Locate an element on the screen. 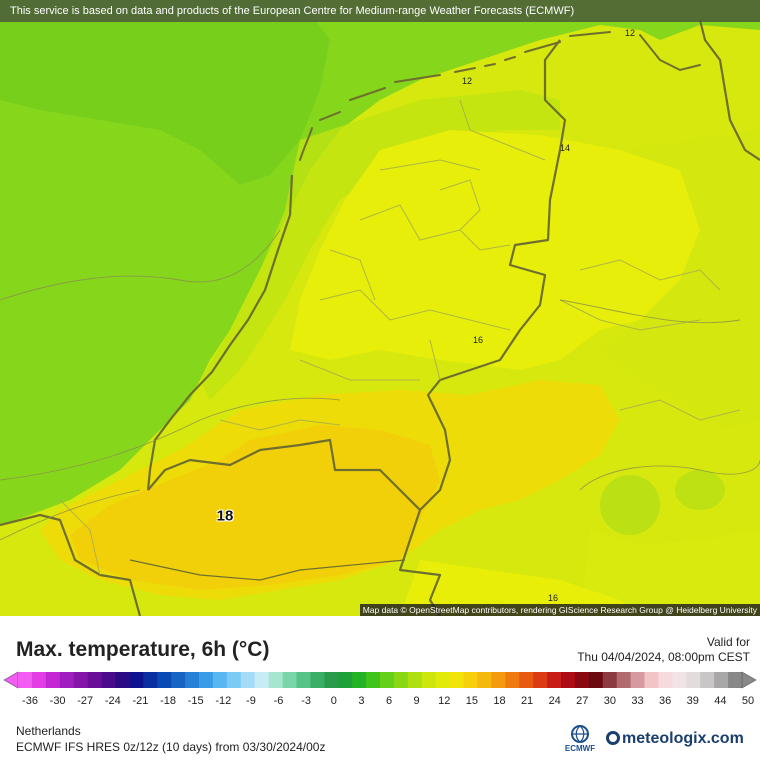 The height and width of the screenshot is (760, 760). meteologix-logo-icon is located at coordinates (613, 738).